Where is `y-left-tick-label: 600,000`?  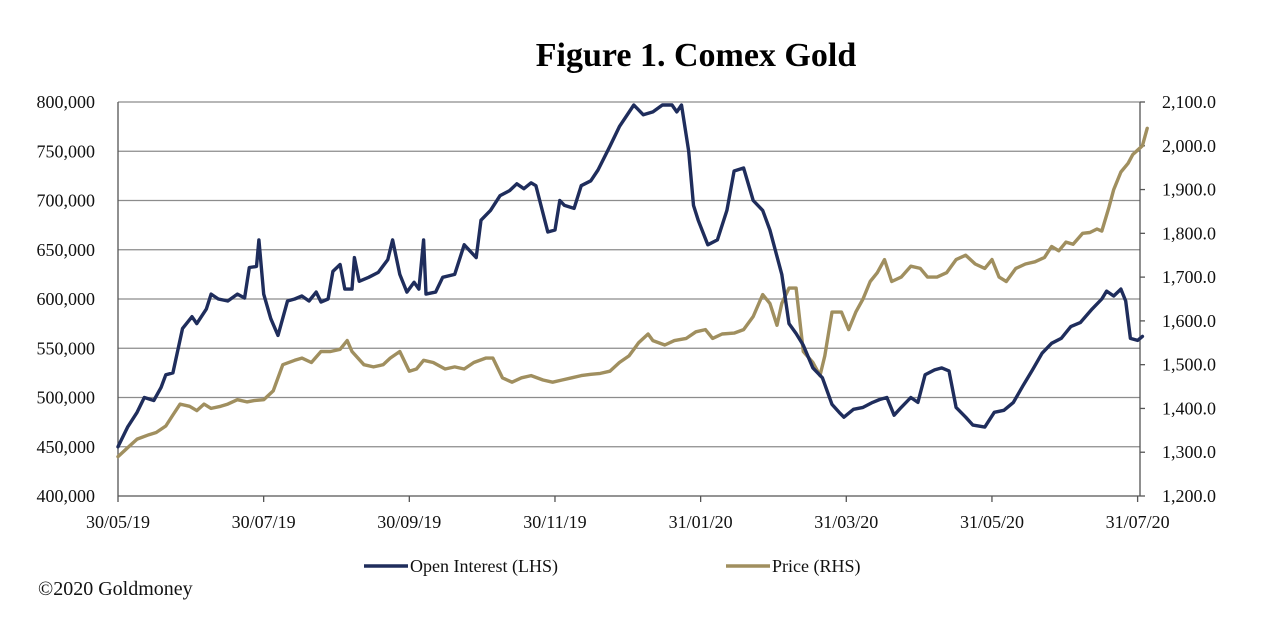
y-left-tick-label: 600,000 is located at coordinates (66, 299).